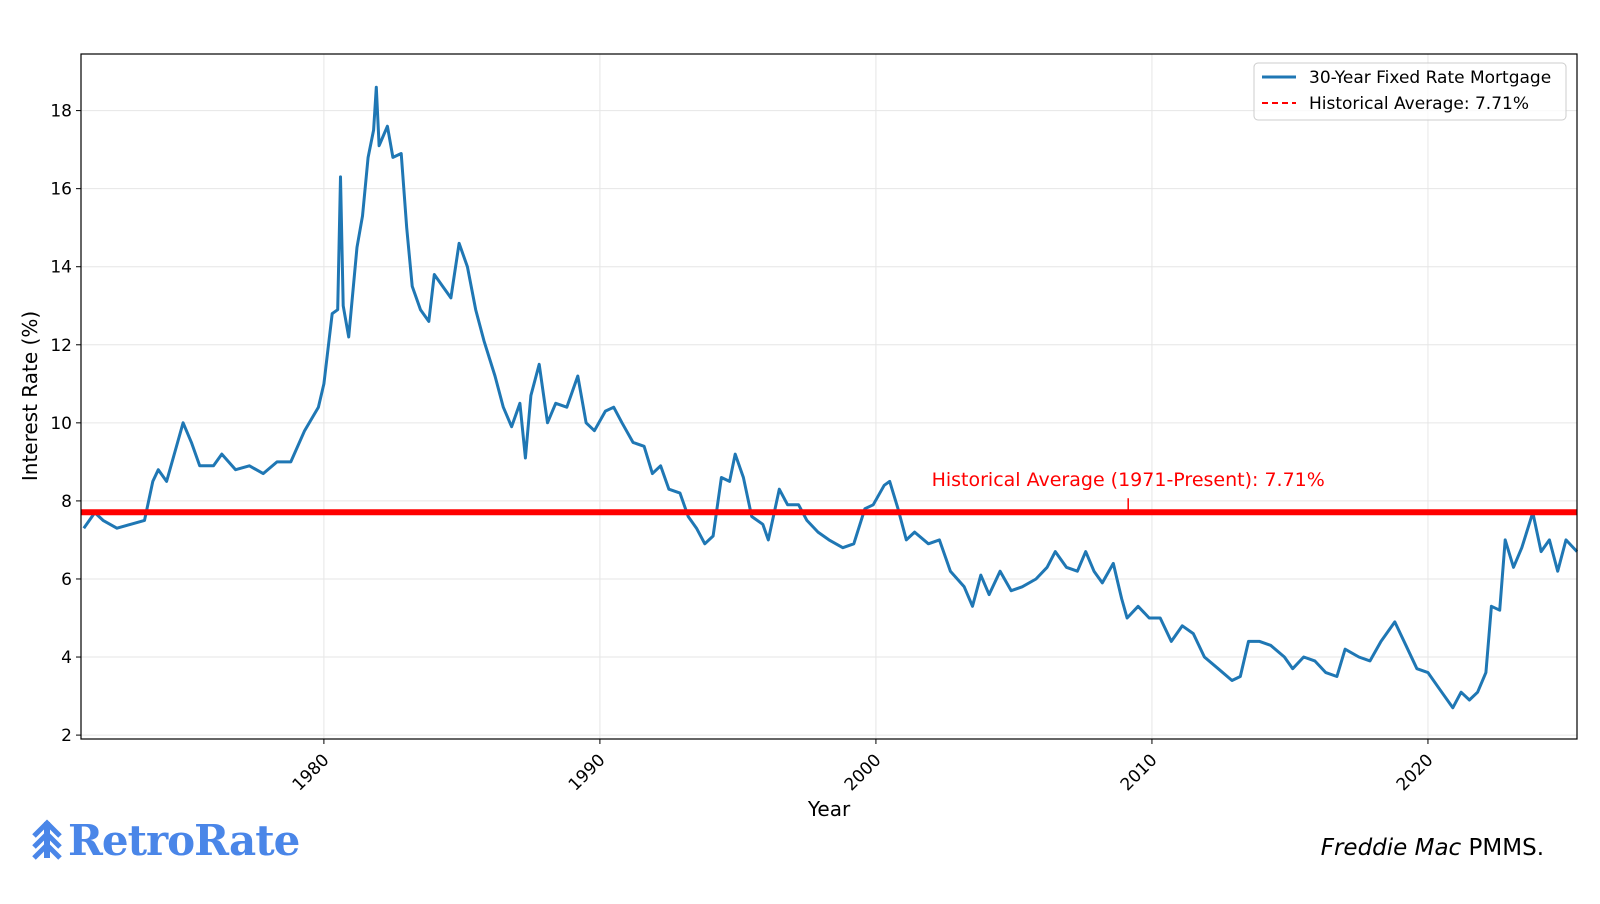  What do you see at coordinates (183, 840) in the screenshot?
I see `logo-text: RetroRate` at bounding box center [183, 840].